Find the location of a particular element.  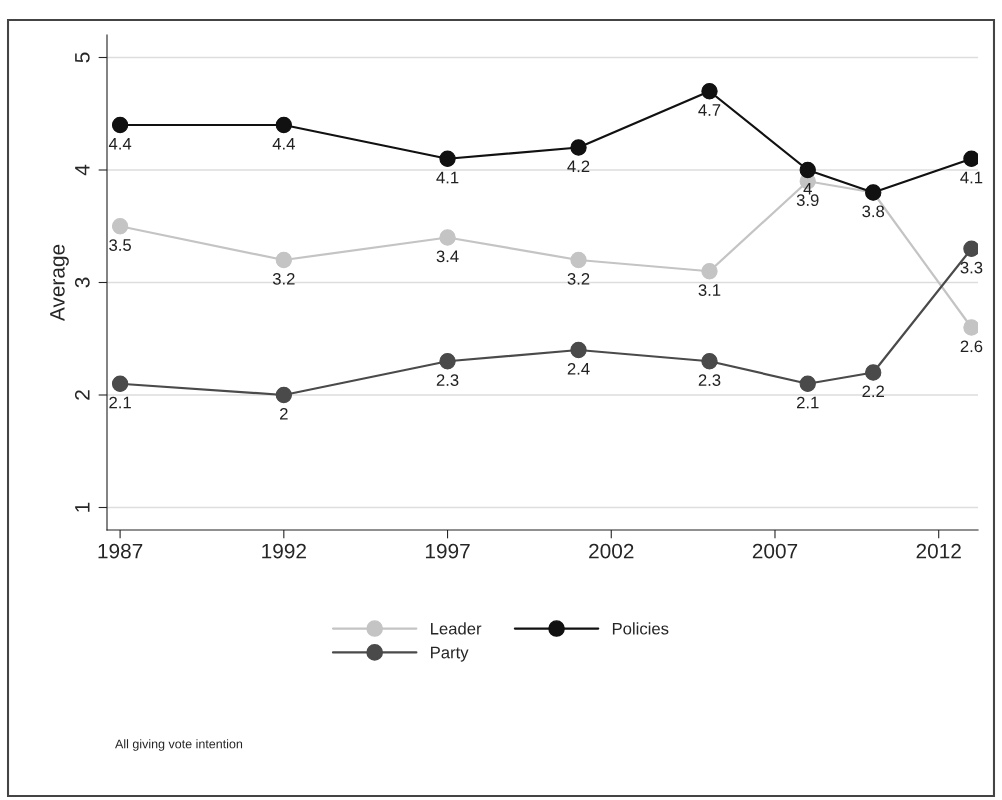

data-label: 3.1 is located at coordinates (709, 290).